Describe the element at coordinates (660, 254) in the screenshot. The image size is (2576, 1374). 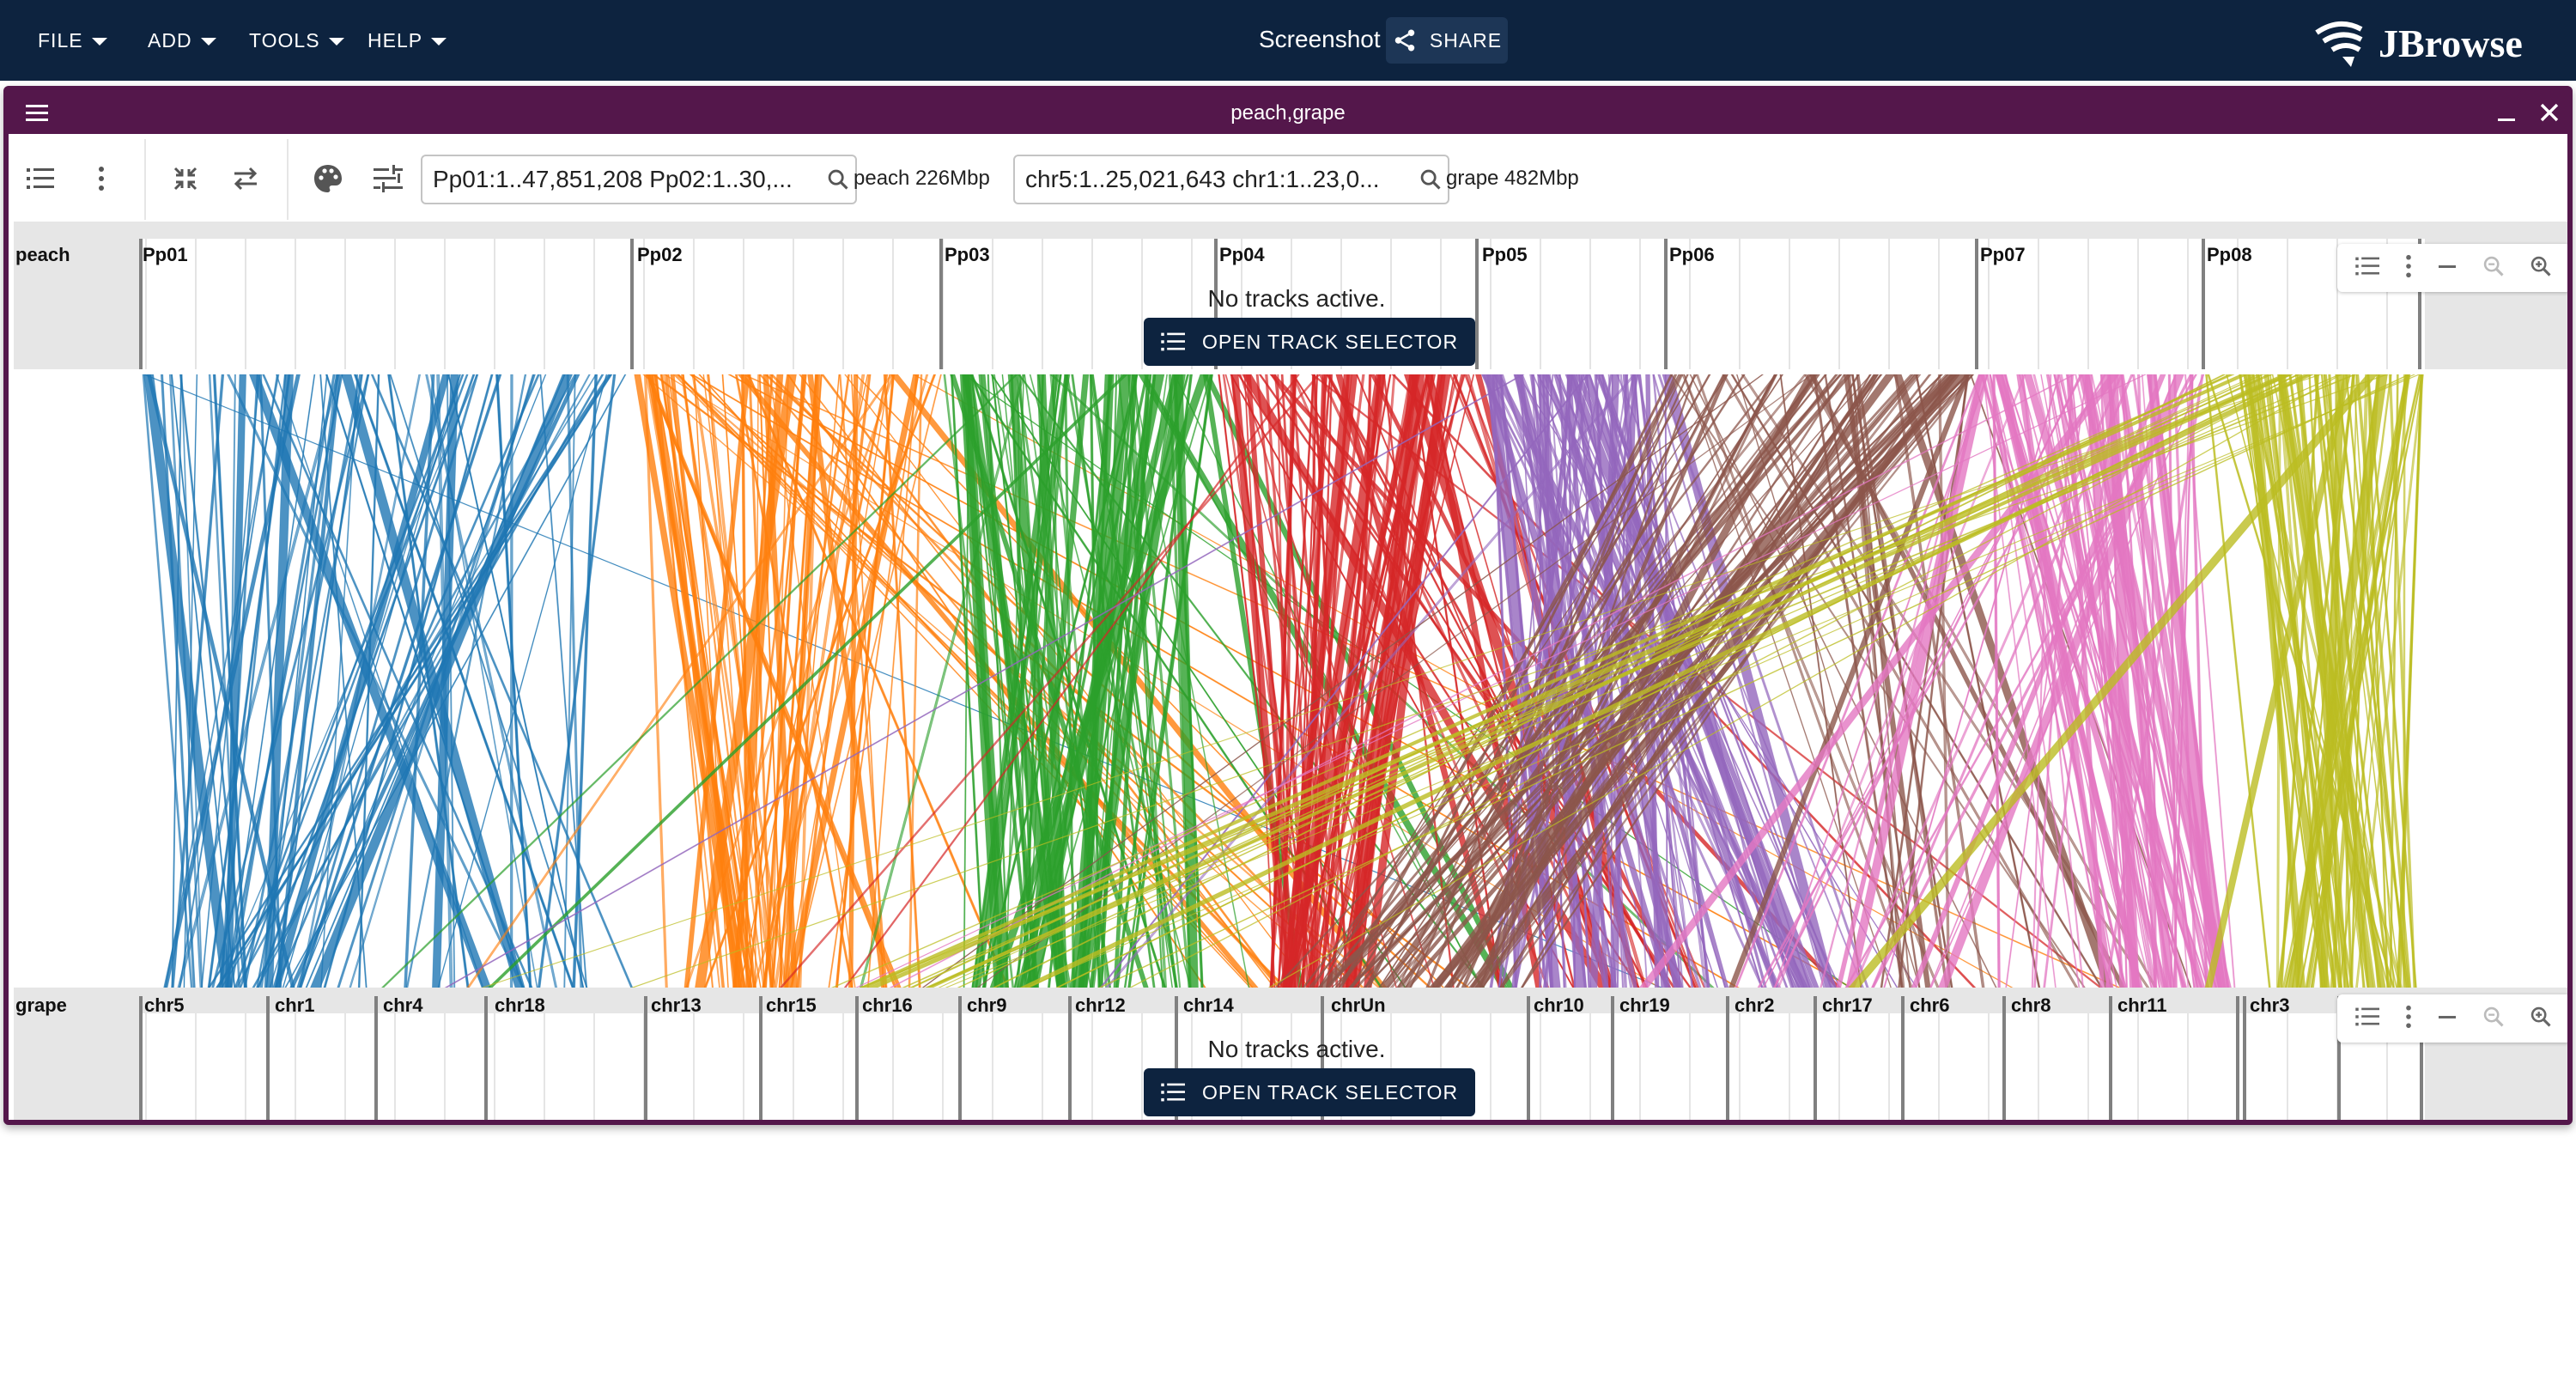
I see `top-ref-label: Pp02` at that location.